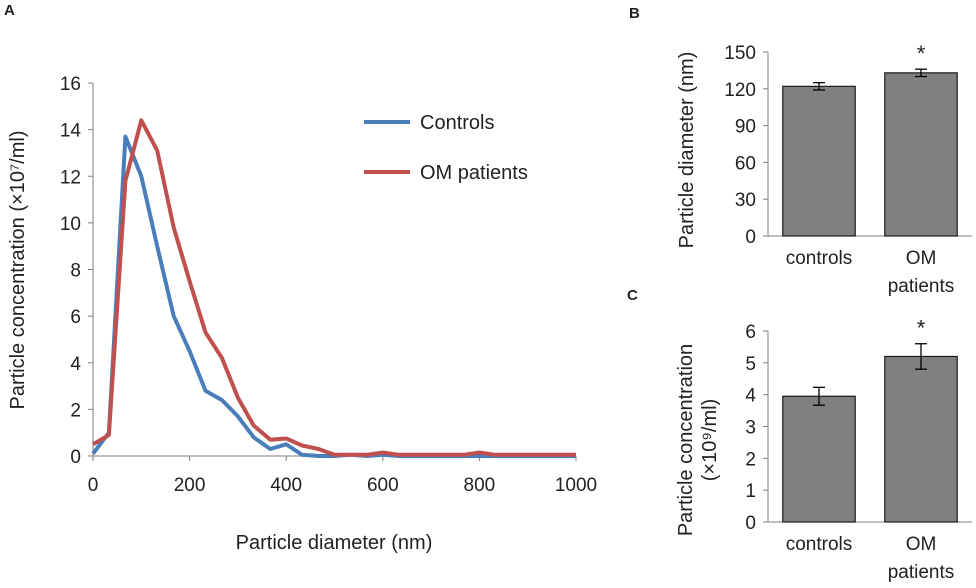  What do you see at coordinates (750, 396) in the screenshot?
I see `panel-c-y-tick-label: 4` at bounding box center [750, 396].